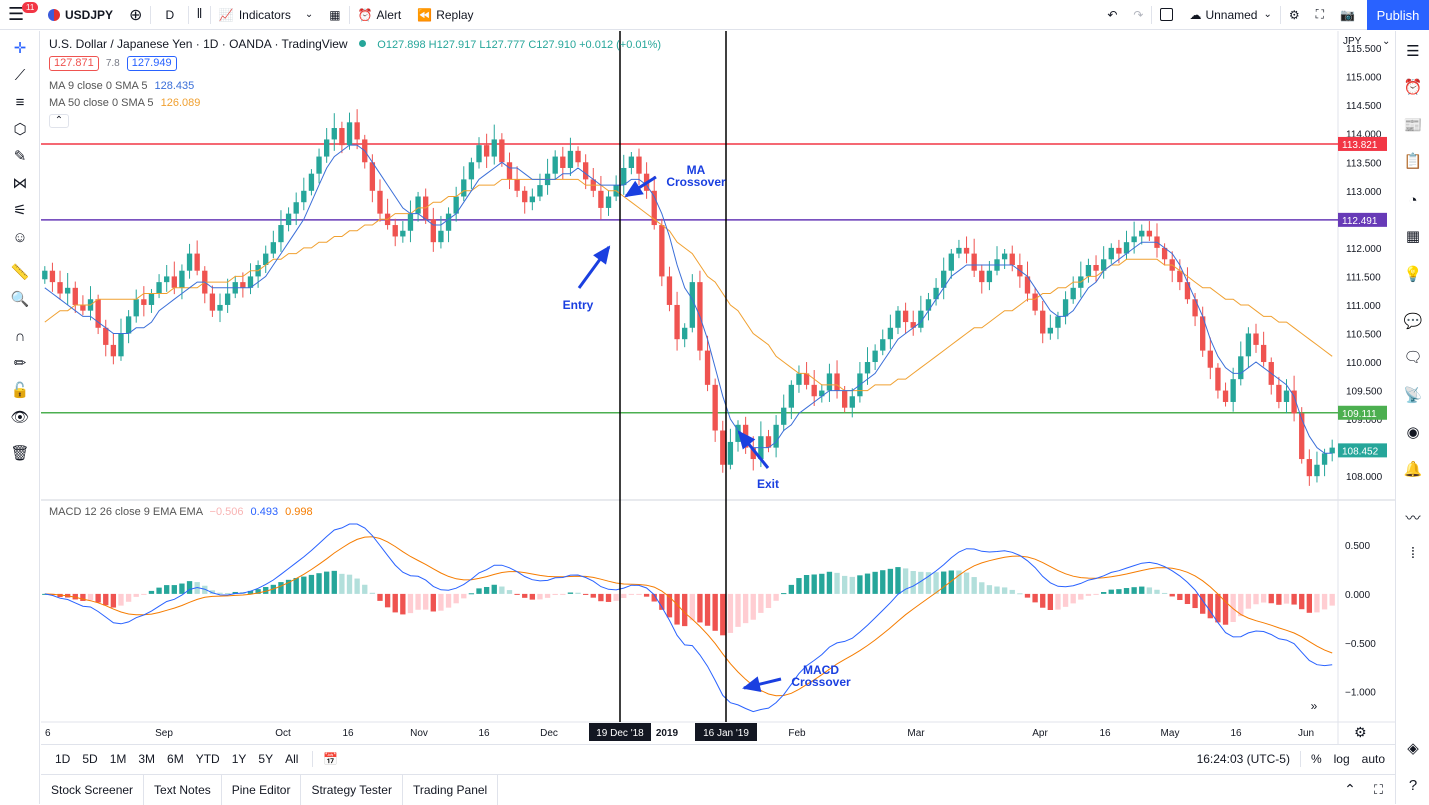 The image size is (1429, 805). Describe the element at coordinates (113, 63) in the screenshot. I see `bid-ask-row: 127.871 7.8 127.949` at that location.